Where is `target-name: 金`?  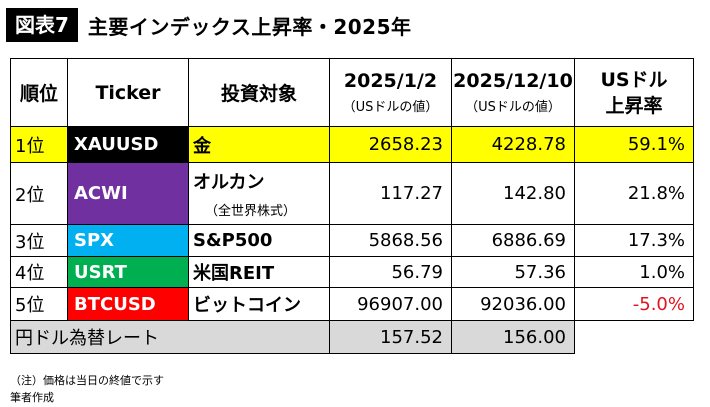 target-name: 金 is located at coordinates (202, 146).